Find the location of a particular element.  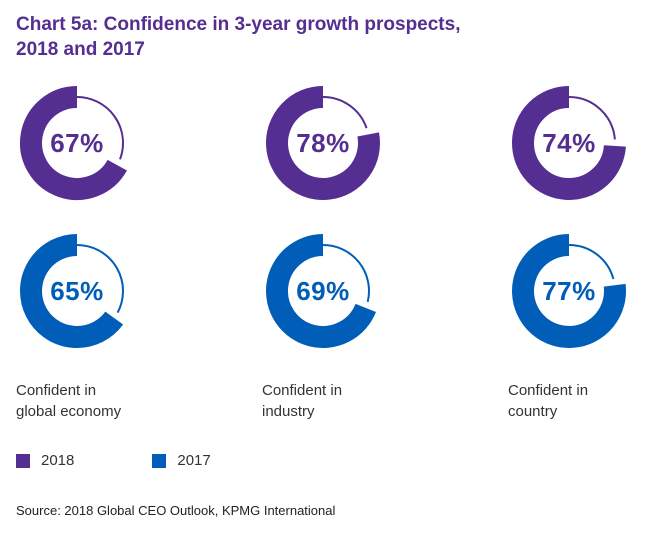

donut-value-2018-country: 74% is located at coordinates (569, 142).